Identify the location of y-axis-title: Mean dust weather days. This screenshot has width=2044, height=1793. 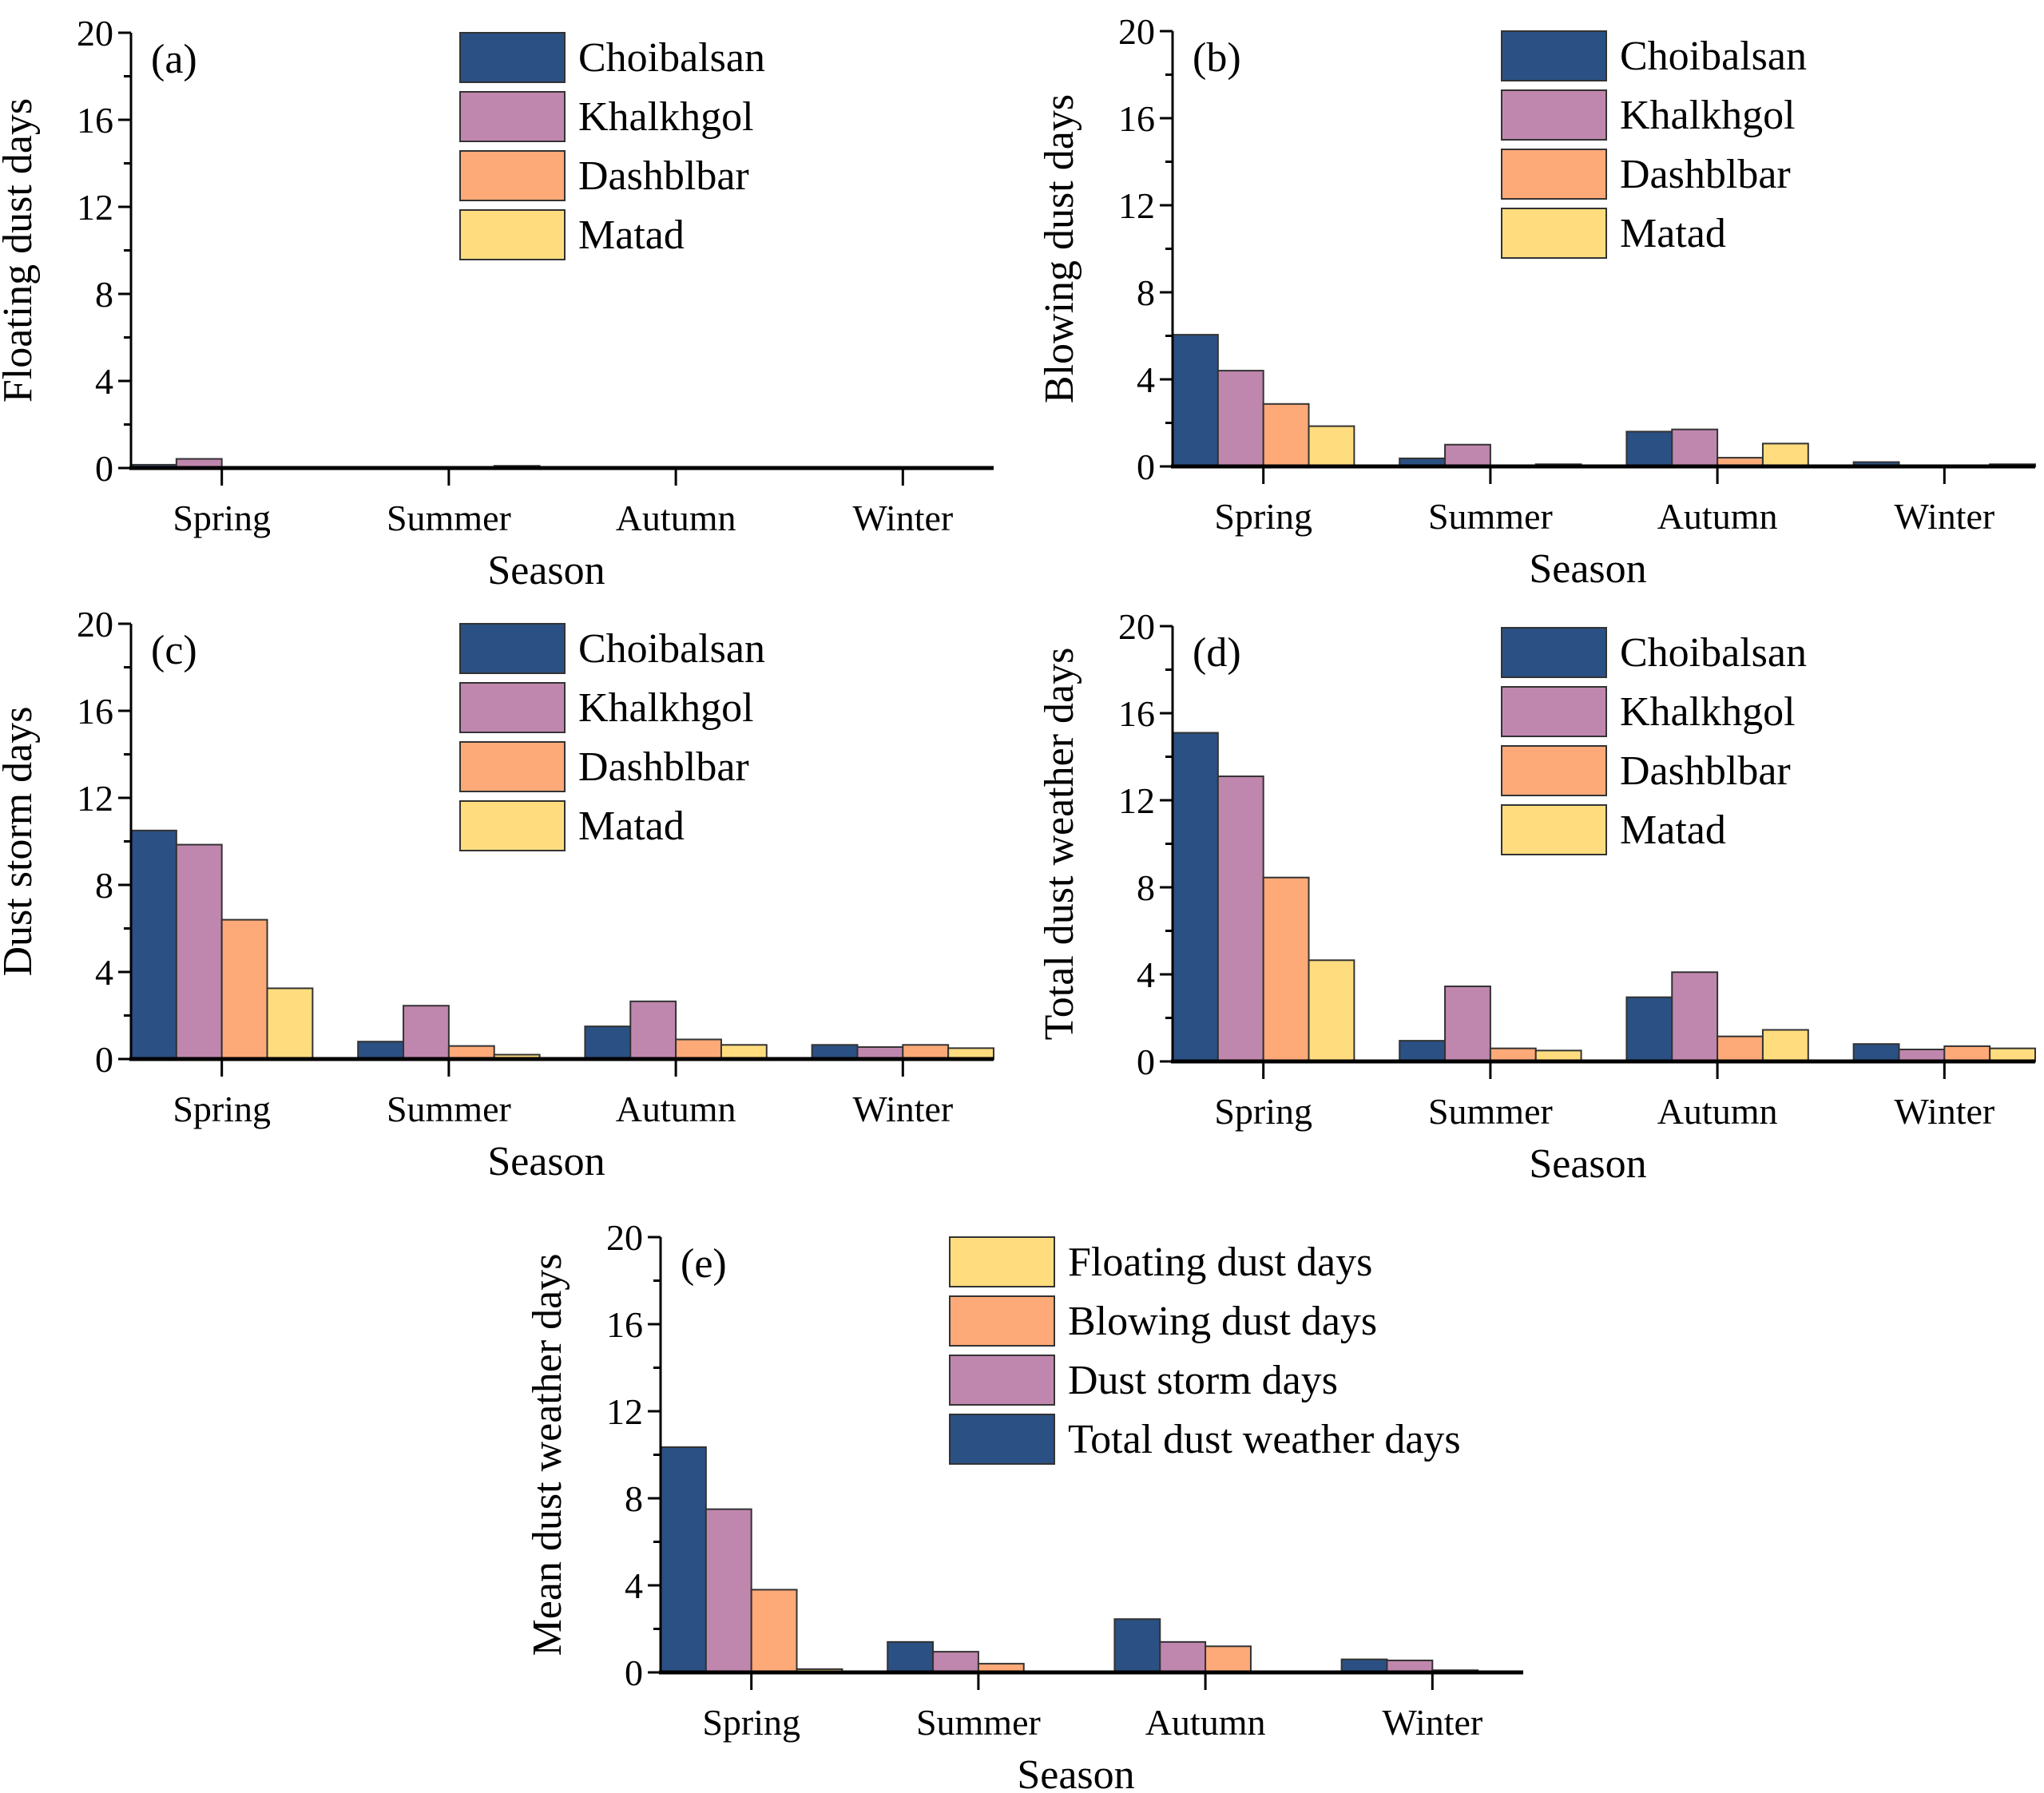
(547, 1455).